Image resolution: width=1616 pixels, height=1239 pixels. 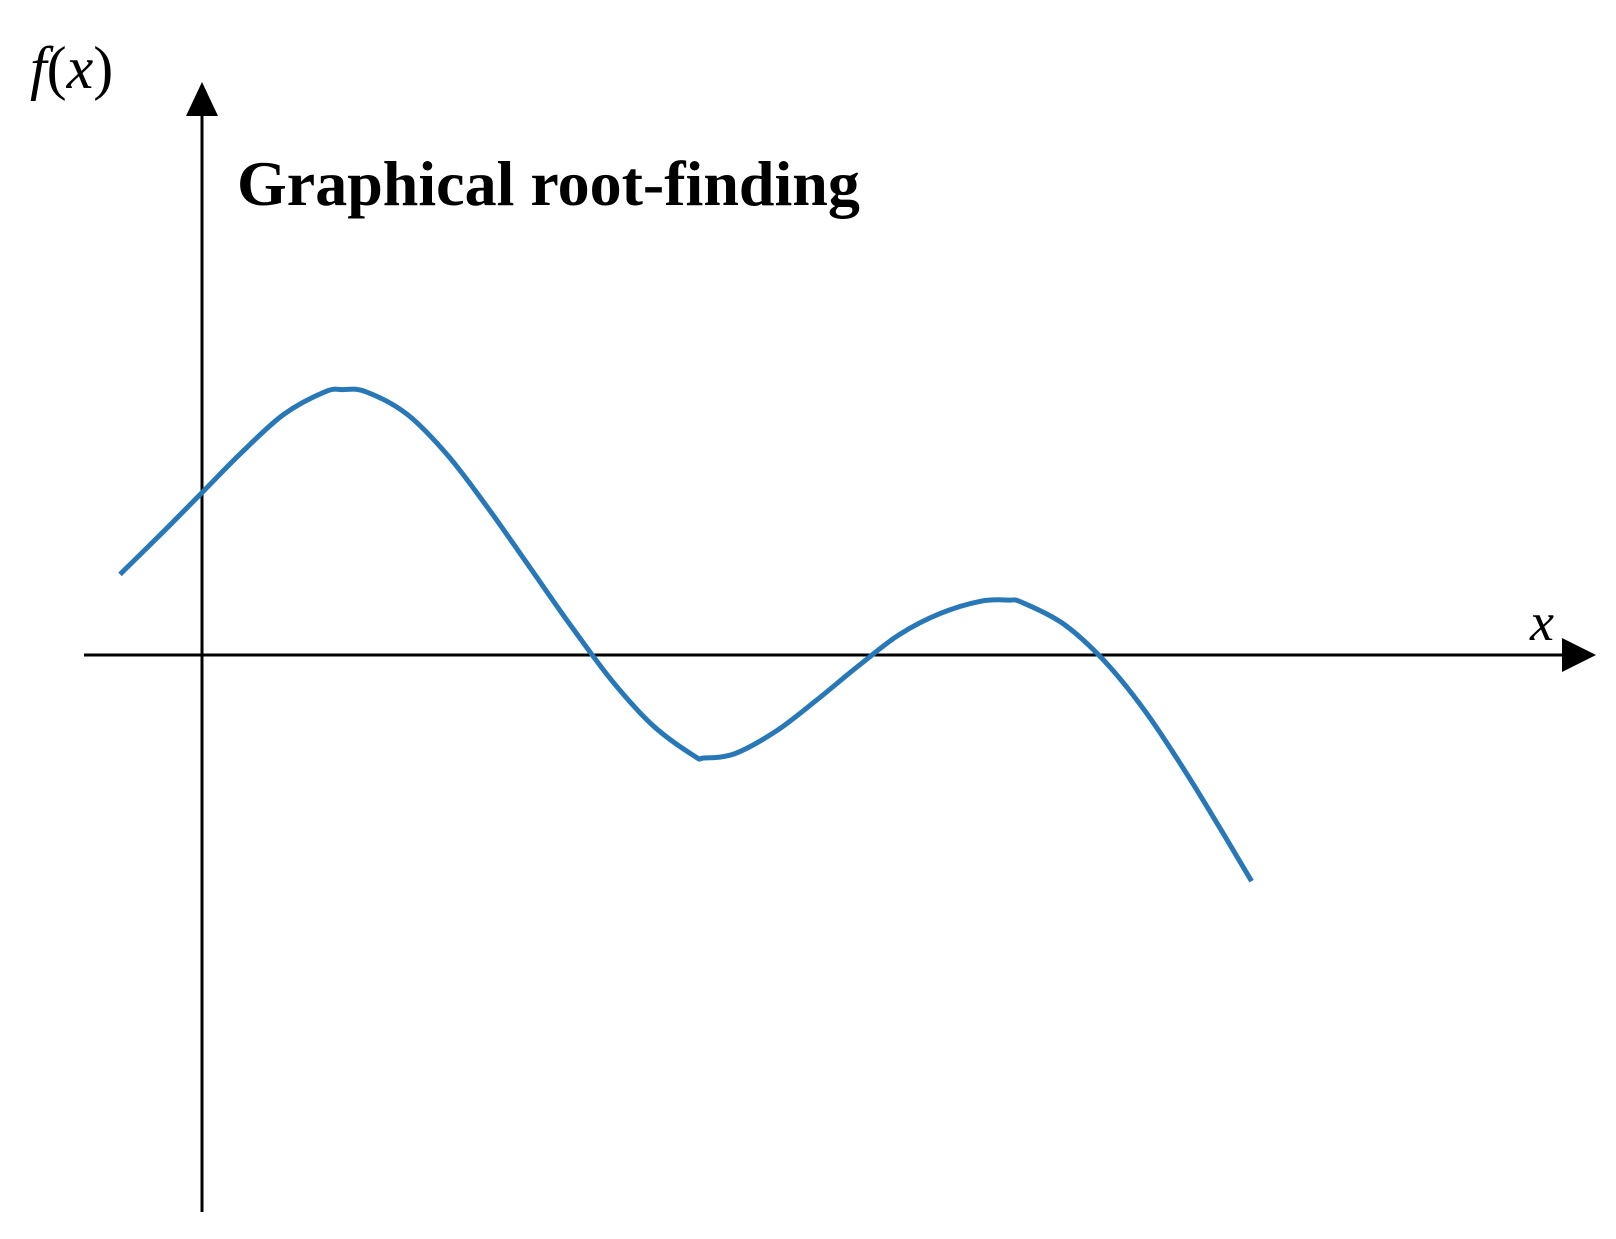 I want to click on y-axis-label-var: x, so click(x=80, y=68).